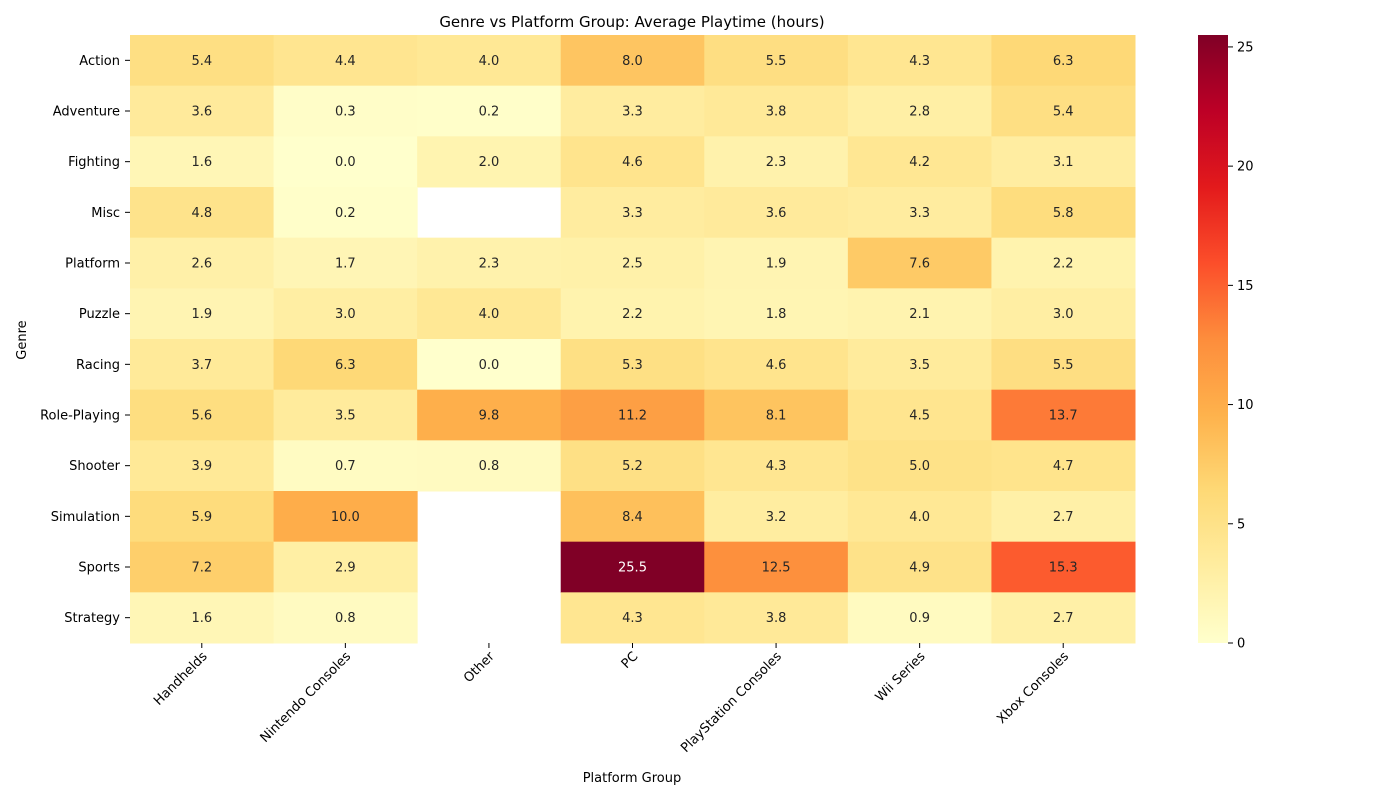  I want to click on cell-value-label: 2.2, so click(1063, 264).